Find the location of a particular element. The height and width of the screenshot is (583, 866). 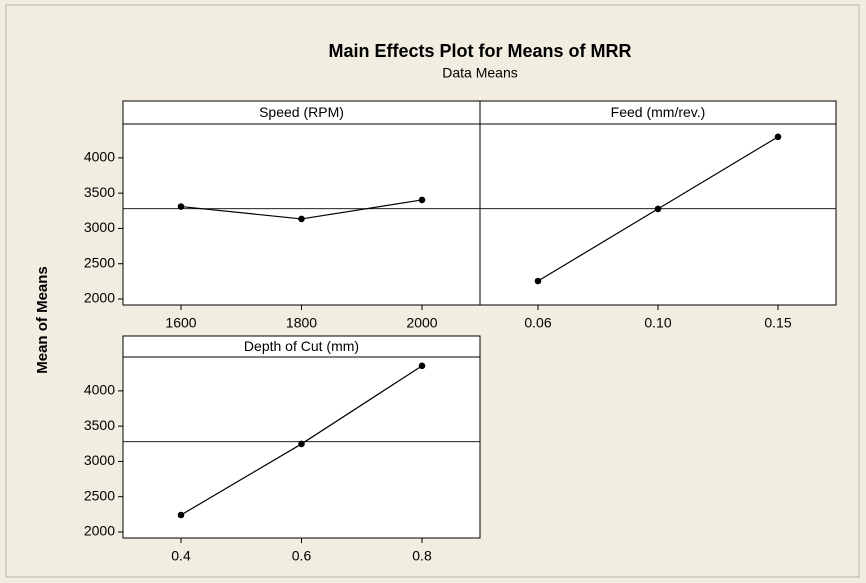

panel-title: Depth of Cut (mm) is located at coordinates (301, 346).